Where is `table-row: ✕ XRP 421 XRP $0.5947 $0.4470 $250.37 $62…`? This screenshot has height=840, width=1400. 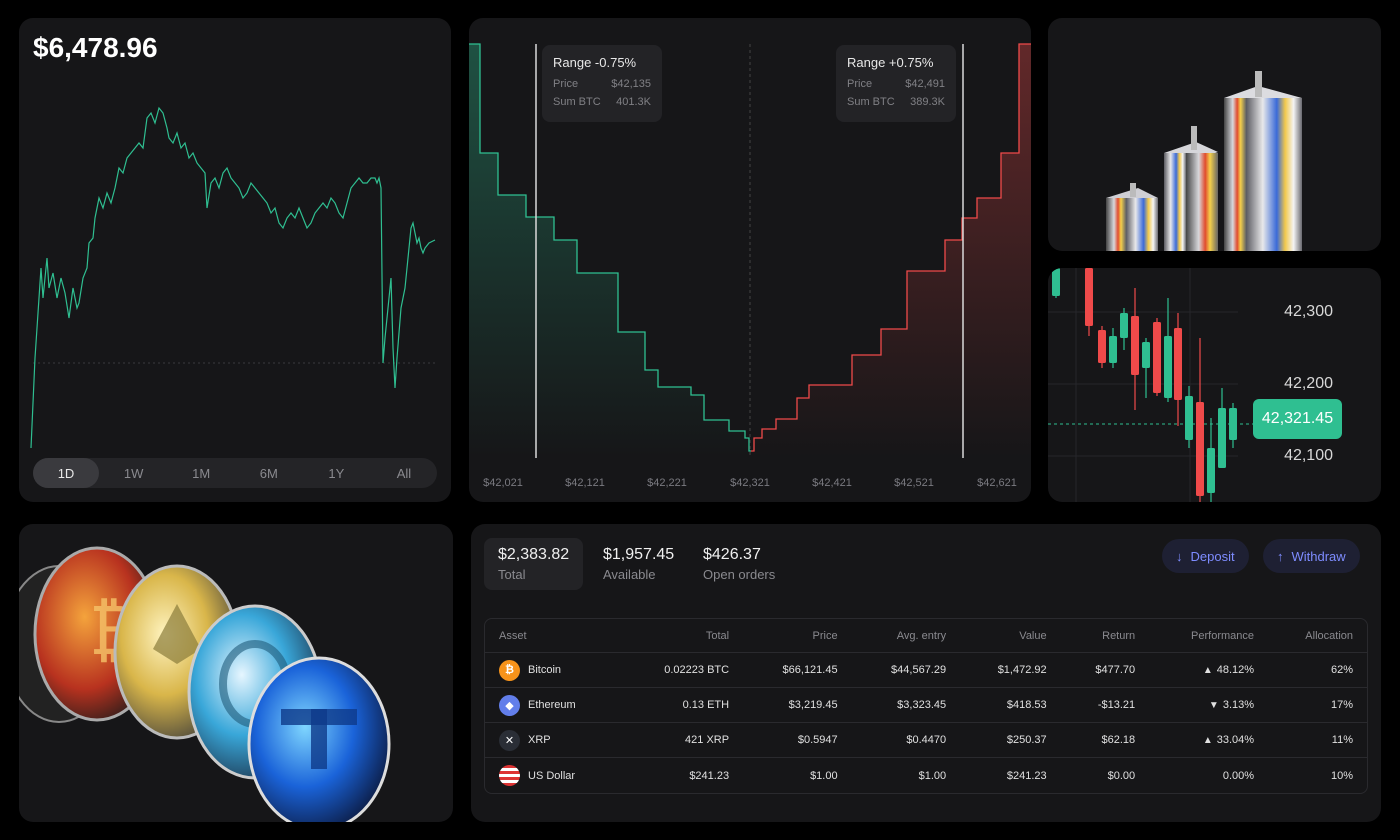 table-row: ✕ XRP 421 XRP $0.5947 $0.4470 $250.37 $62… is located at coordinates (926, 740).